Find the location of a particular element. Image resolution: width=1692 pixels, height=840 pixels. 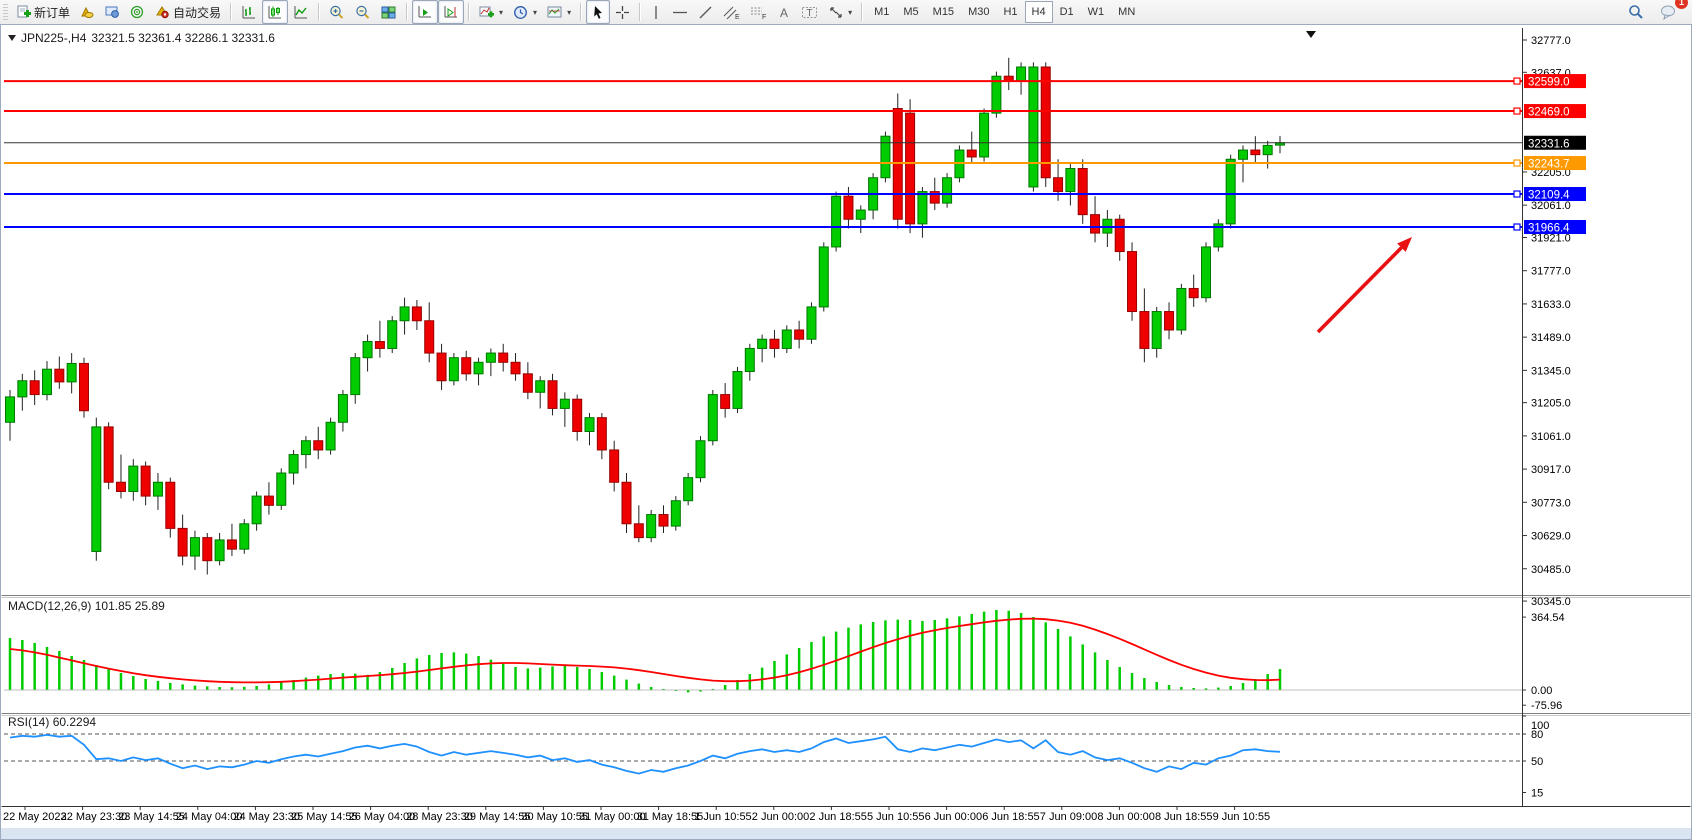

horizontal-line-32243.7 is located at coordinates (763, 163).